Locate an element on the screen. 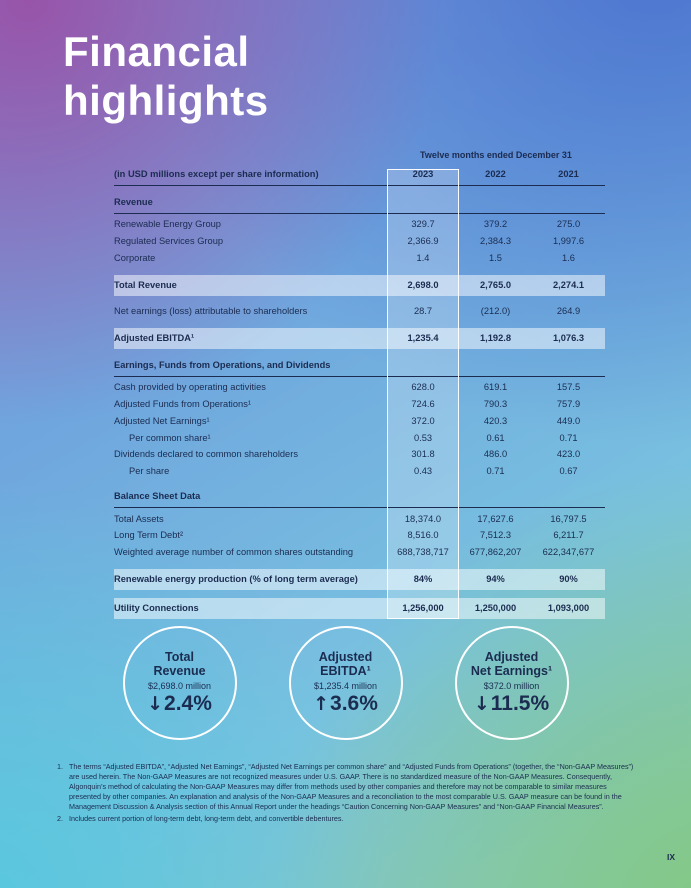  row-value: 0.67 is located at coordinates (568, 471).